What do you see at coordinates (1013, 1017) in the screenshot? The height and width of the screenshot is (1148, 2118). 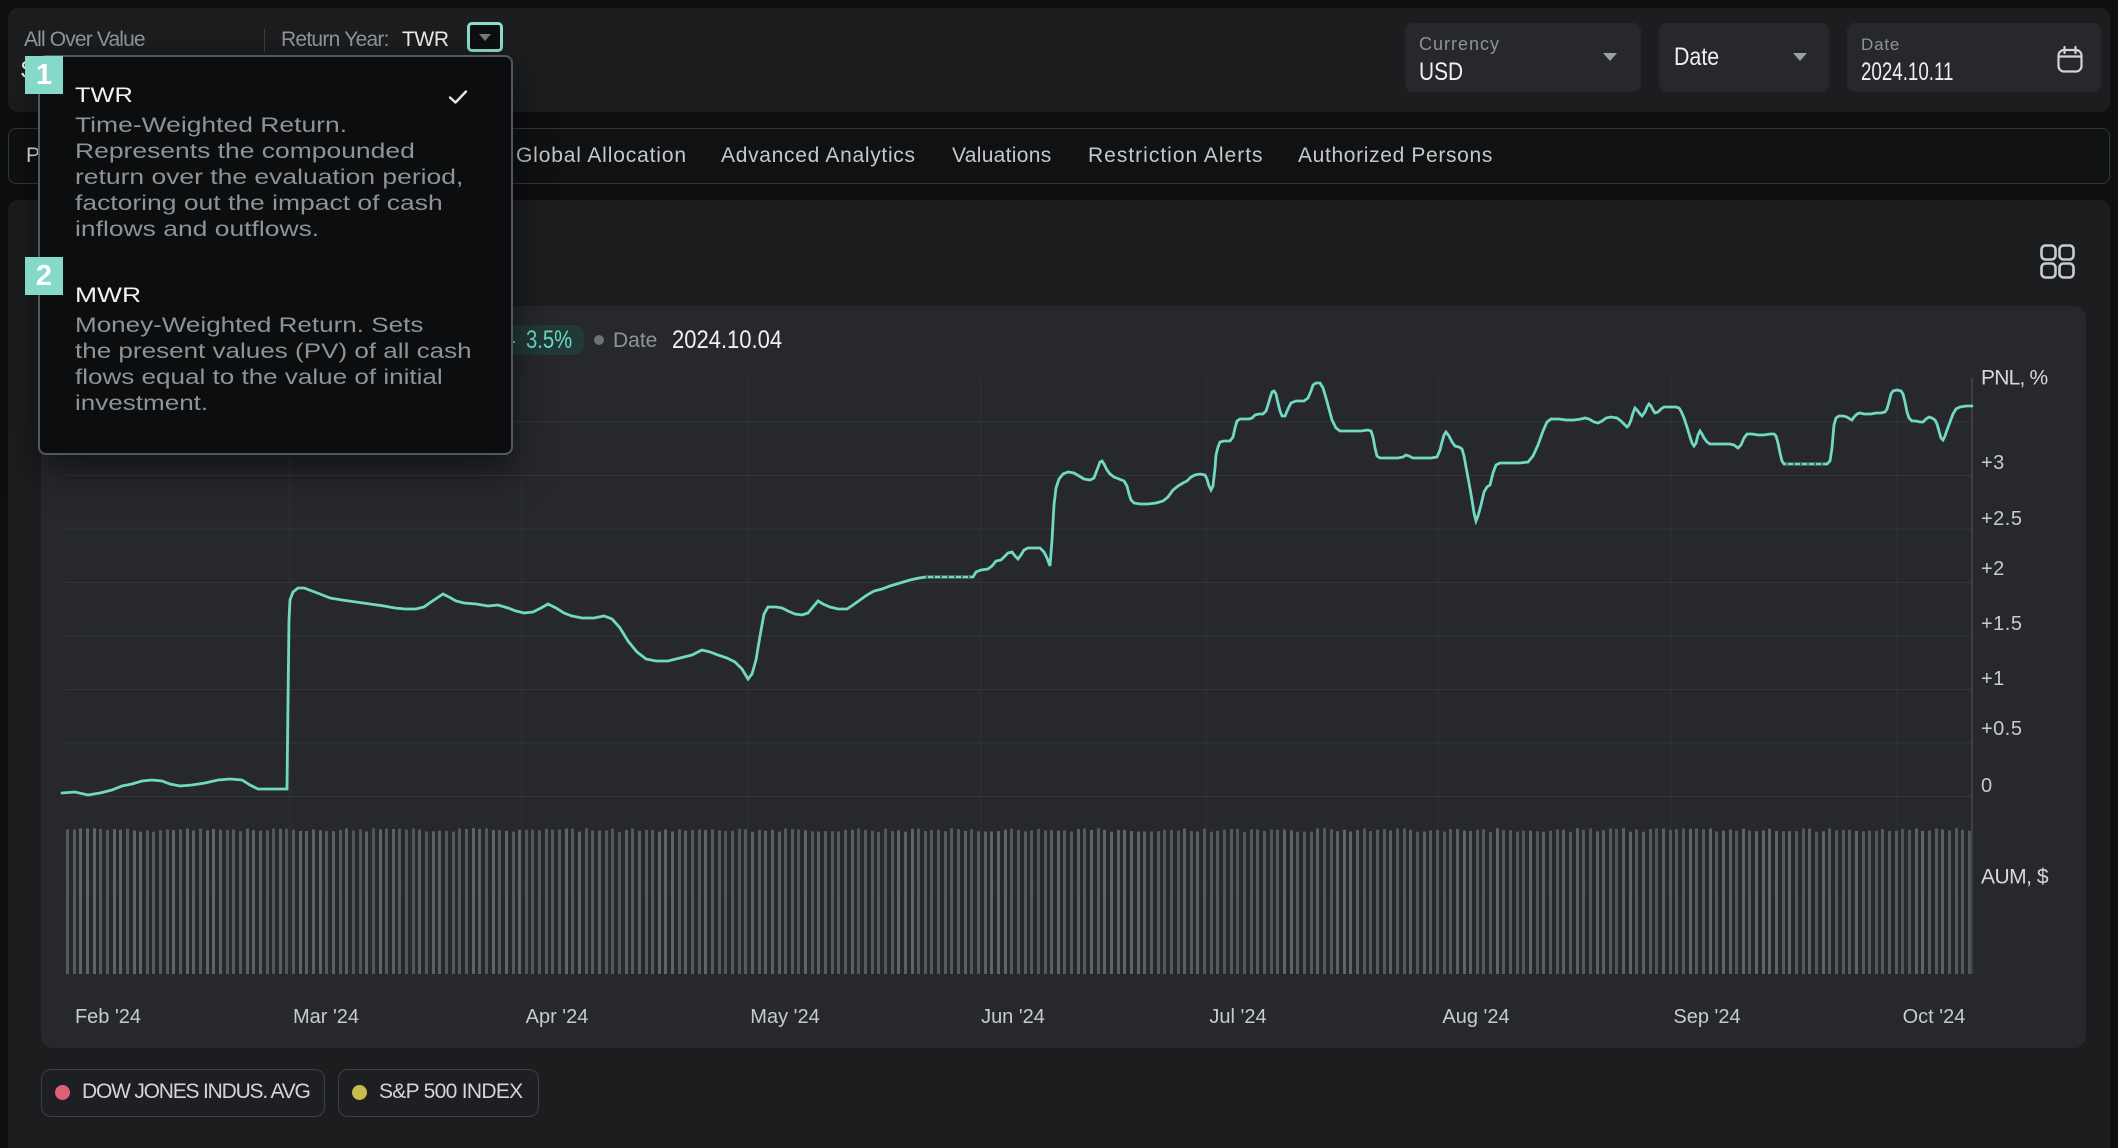 I see `svg-text: Jun '24` at bounding box center [1013, 1017].